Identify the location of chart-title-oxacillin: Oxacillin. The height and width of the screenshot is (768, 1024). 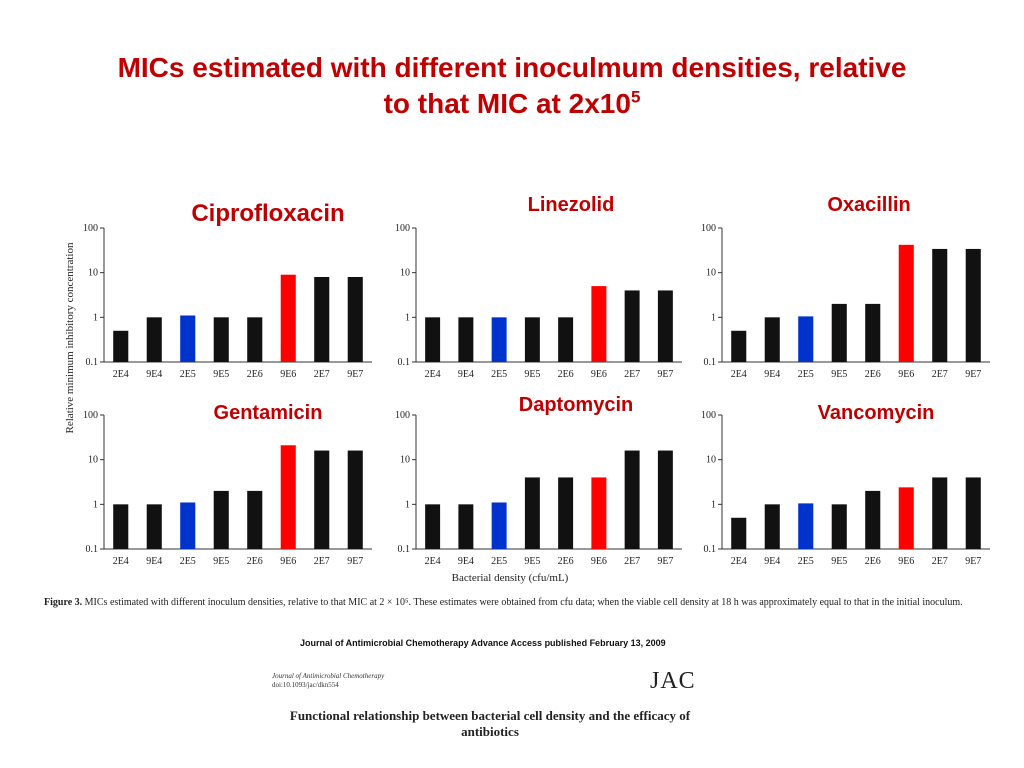
(869, 205).